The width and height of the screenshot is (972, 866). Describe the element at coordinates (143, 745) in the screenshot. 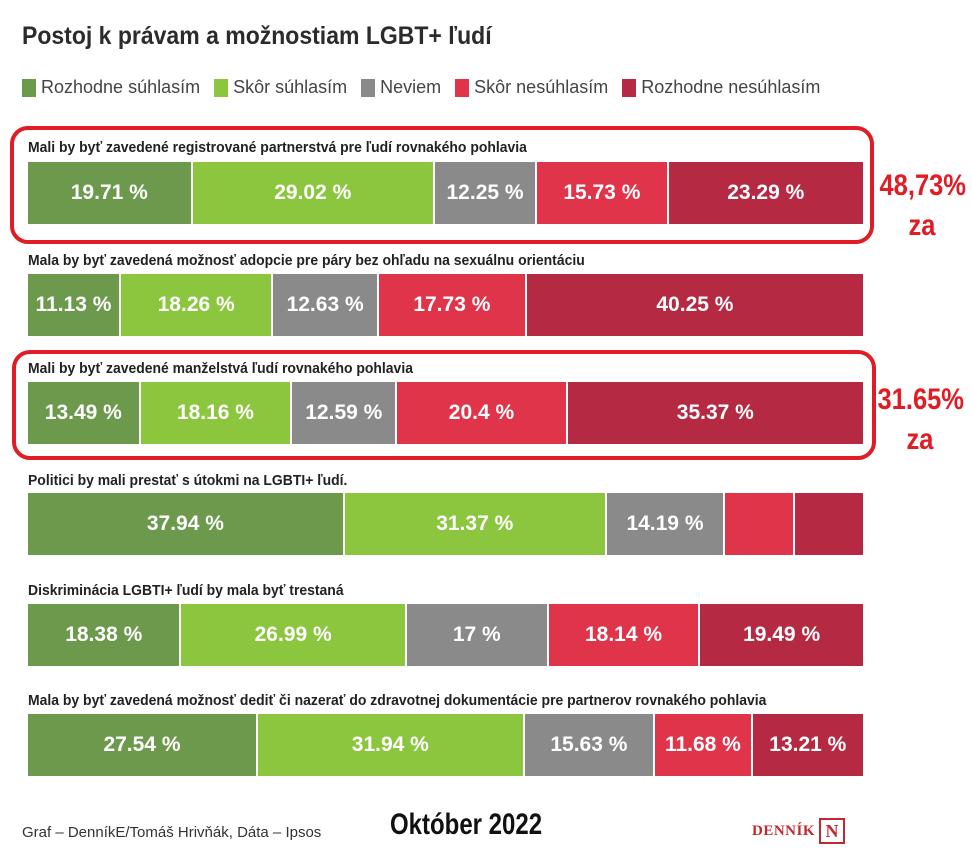

I see `bar-segment-strongly-agree: 27.54 %` at that location.